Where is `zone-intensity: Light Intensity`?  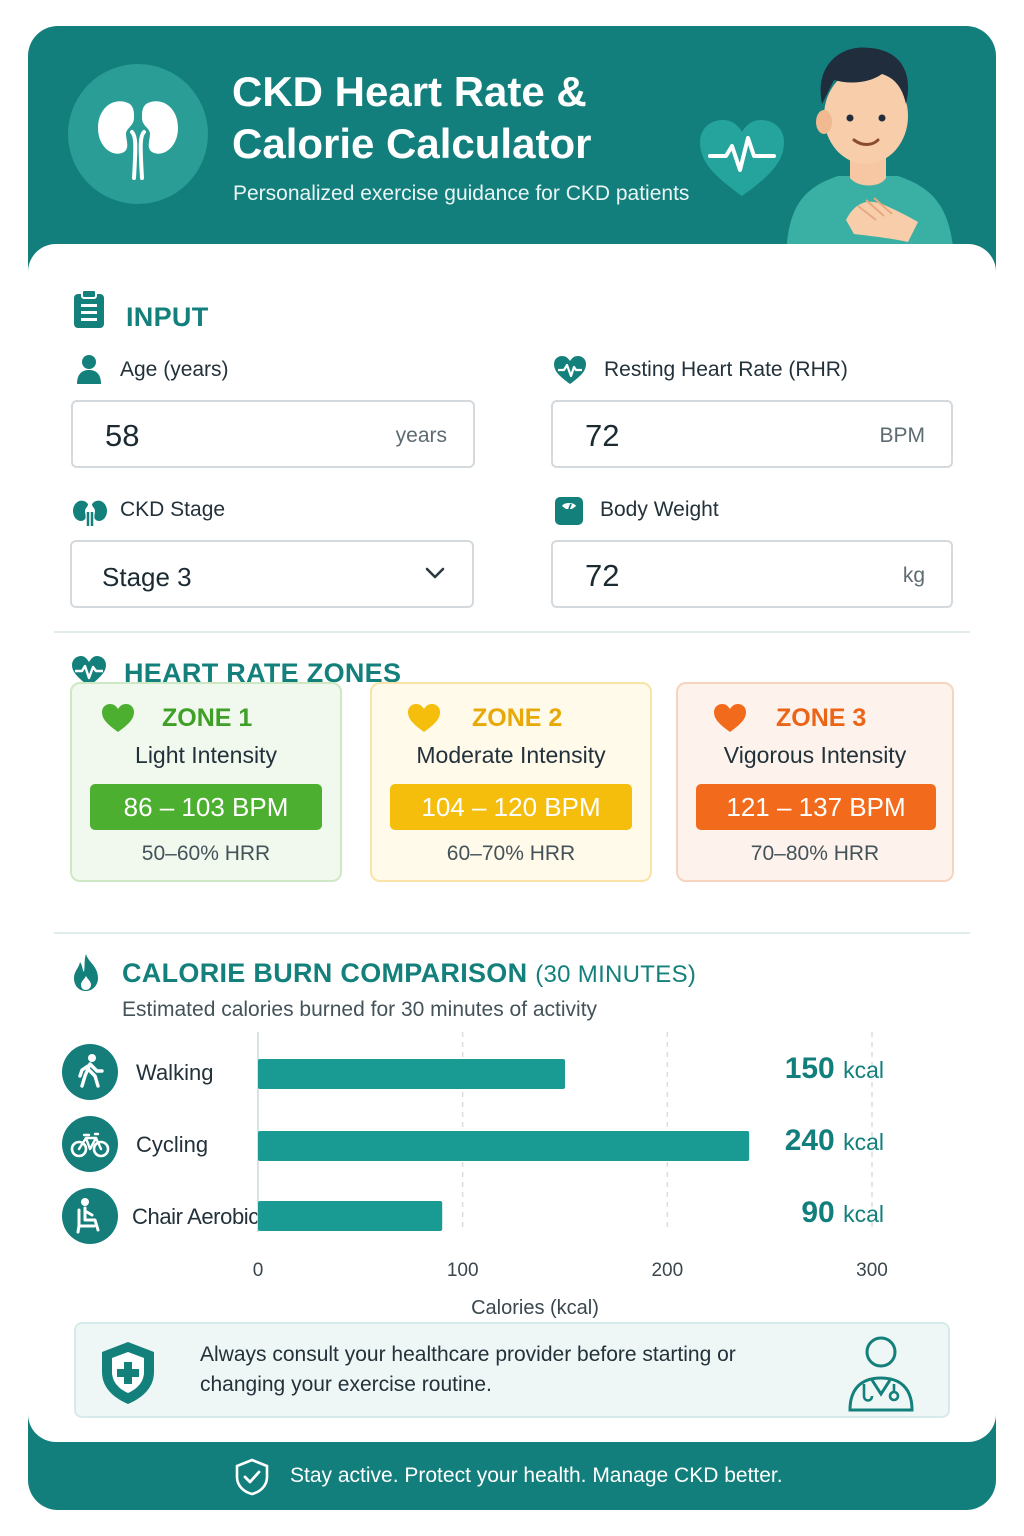
zone-intensity: Light Intensity is located at coordinates (206, 755).